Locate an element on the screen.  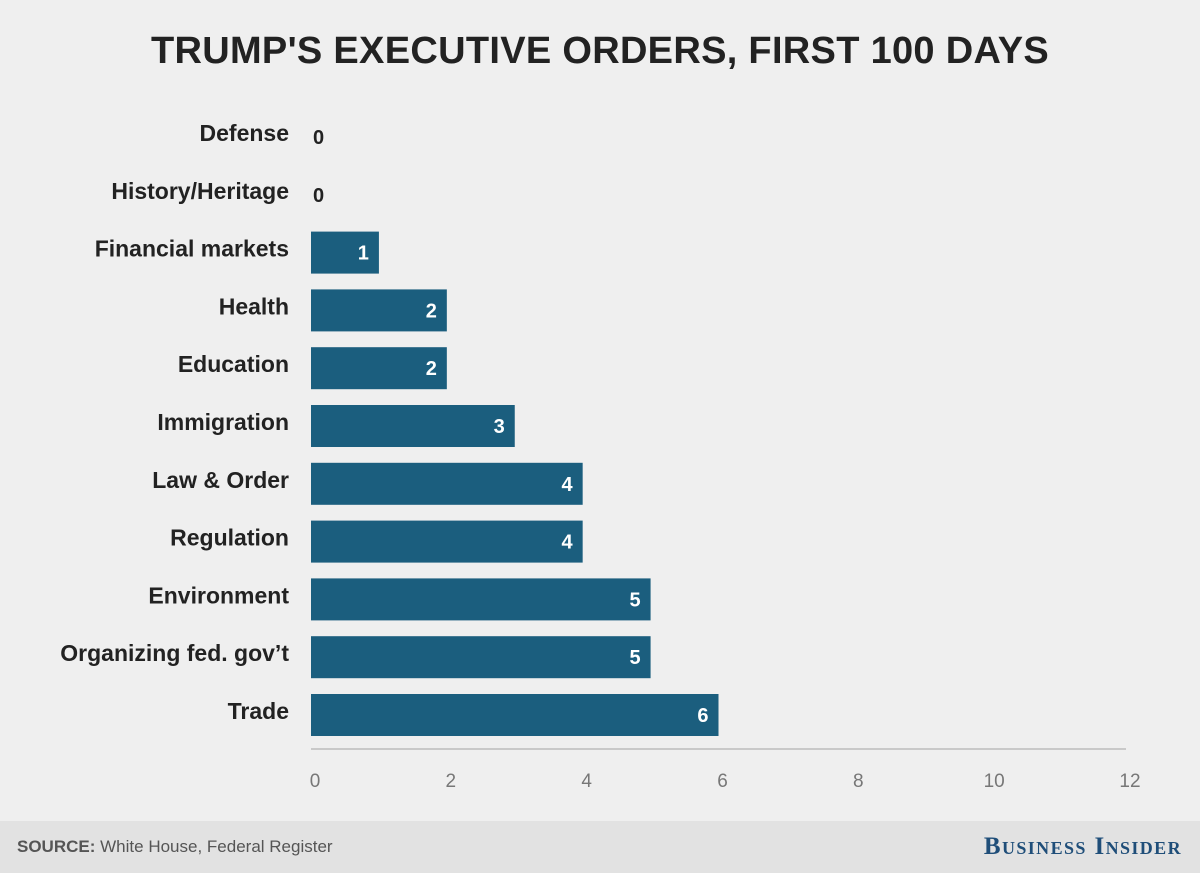
category-label-law-order: Law & Order is located at coordinates (220, 480).